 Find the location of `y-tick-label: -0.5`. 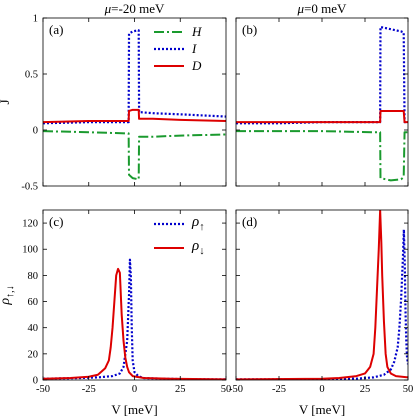

y-tick-label: -0.5 is located at coordinates (29, 187).